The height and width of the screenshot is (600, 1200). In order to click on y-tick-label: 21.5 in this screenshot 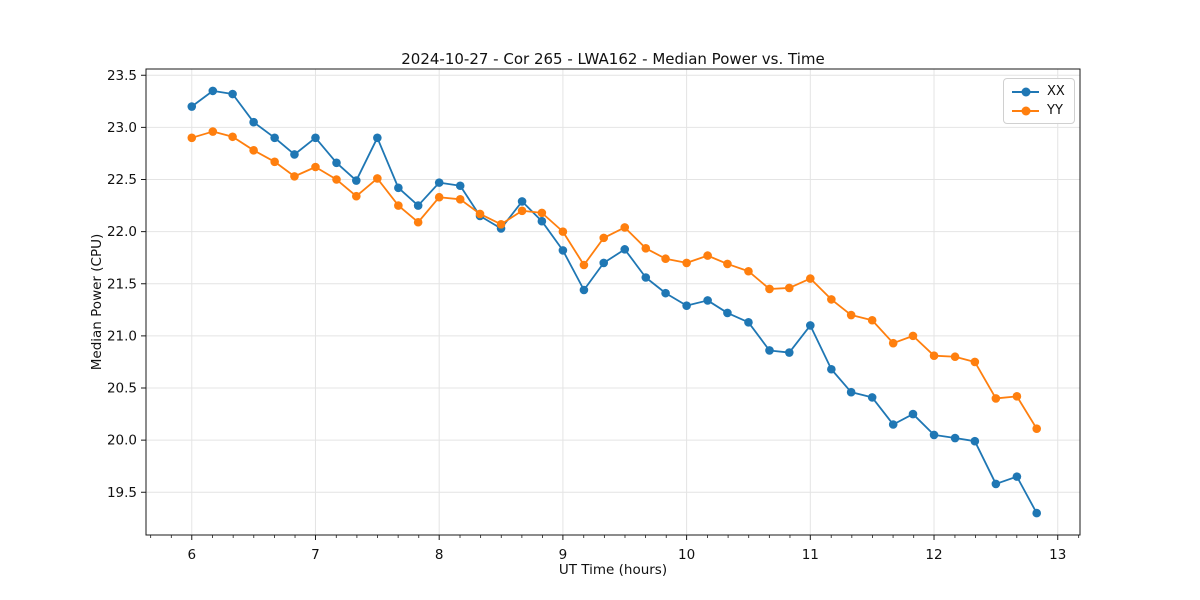, I will do `click(122, 284)`.